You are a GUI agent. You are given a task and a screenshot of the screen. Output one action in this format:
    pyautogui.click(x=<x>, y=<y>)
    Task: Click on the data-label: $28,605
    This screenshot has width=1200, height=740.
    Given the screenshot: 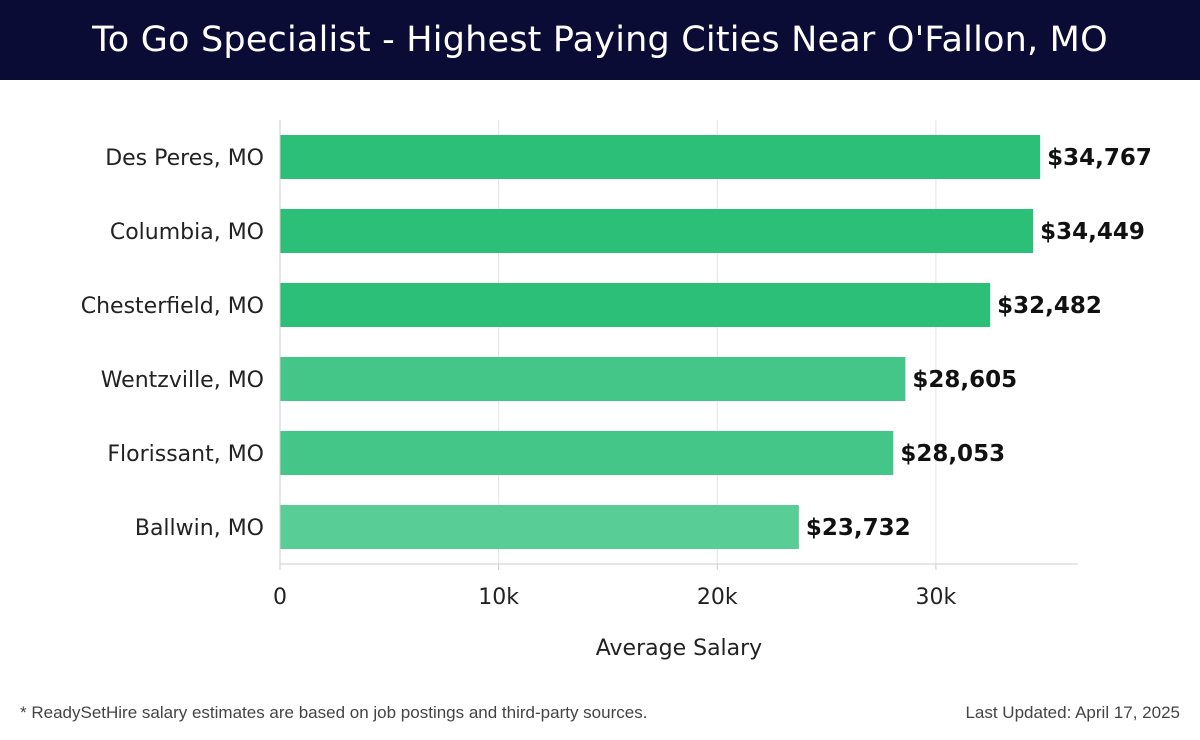 What is the action you would take?
    pyautogui.click(x=964, y=380)
    